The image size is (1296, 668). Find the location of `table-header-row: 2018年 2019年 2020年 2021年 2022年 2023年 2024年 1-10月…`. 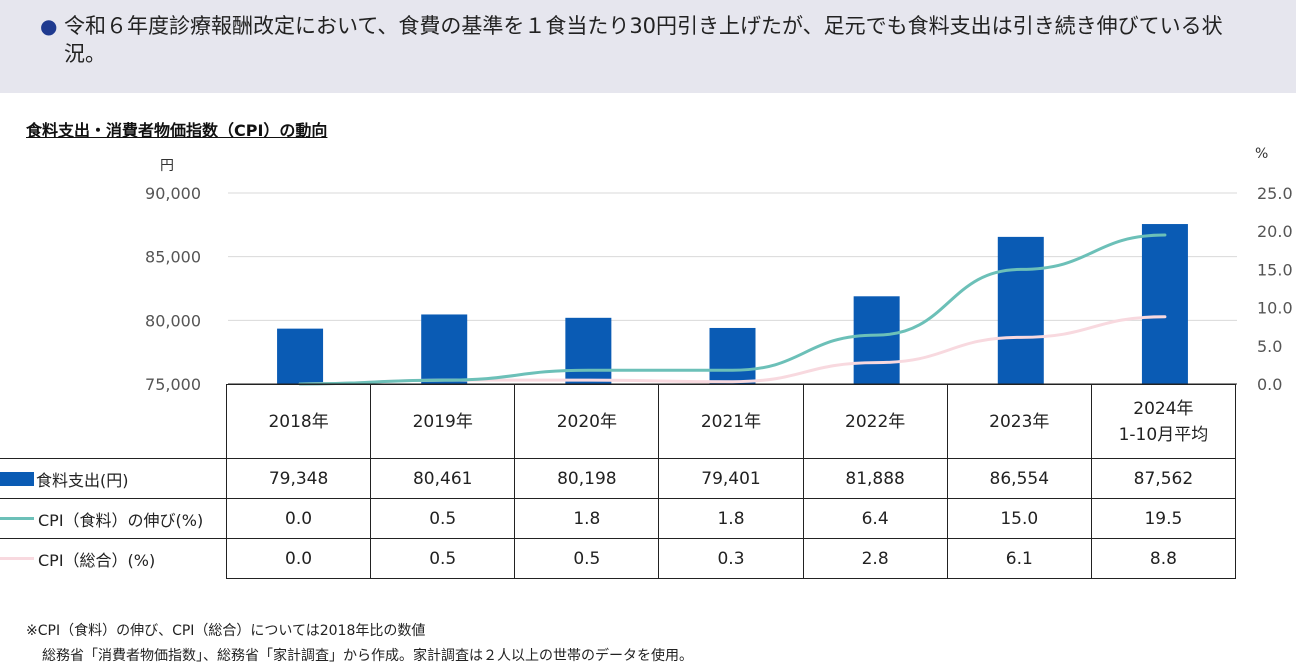

table-header-row: 2018年 2019年 2020年 2021年 2022年 2023年 2024年 1-10月… is located at coordinates (618, 421).